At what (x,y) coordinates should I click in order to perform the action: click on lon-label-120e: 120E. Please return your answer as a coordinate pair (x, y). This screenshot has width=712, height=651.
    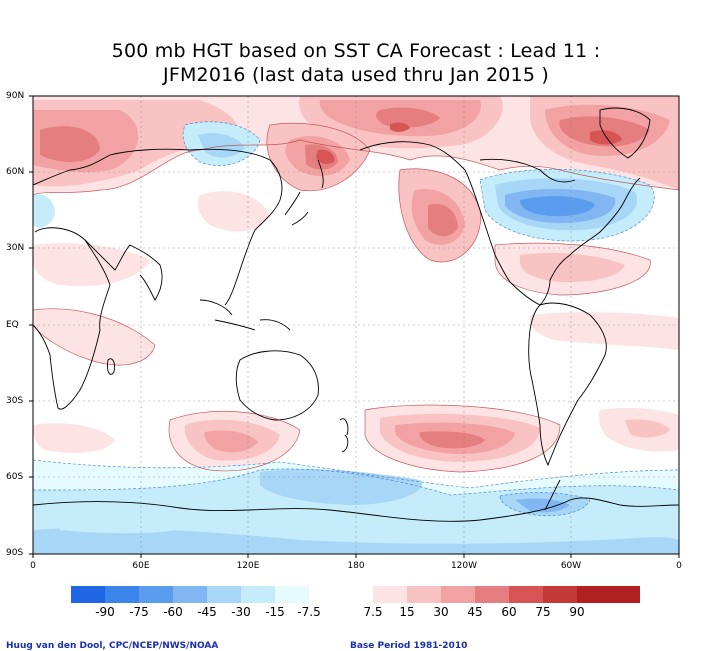
    Looking at the image, I should click on (248, 566).